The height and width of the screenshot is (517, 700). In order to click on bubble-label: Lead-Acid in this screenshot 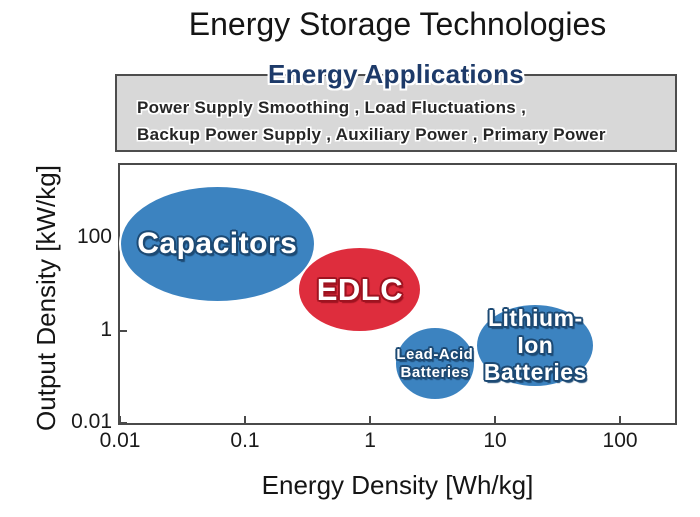, I will do `click(435, 354)`.